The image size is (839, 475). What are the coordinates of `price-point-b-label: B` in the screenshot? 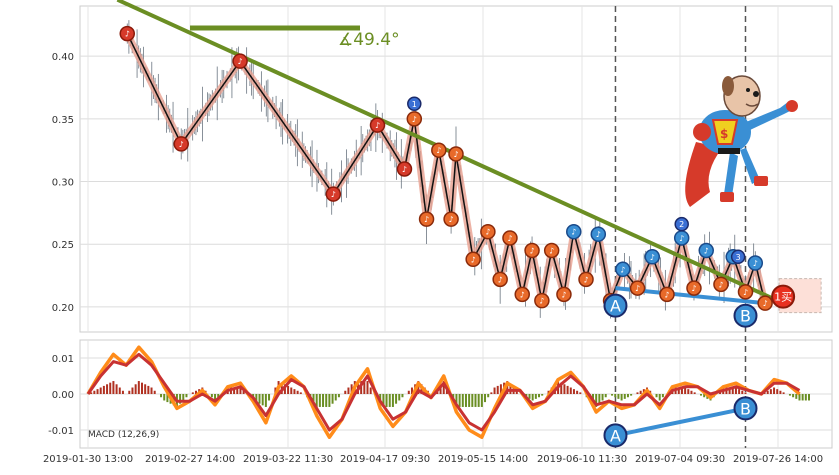 It's located at (745, 316).